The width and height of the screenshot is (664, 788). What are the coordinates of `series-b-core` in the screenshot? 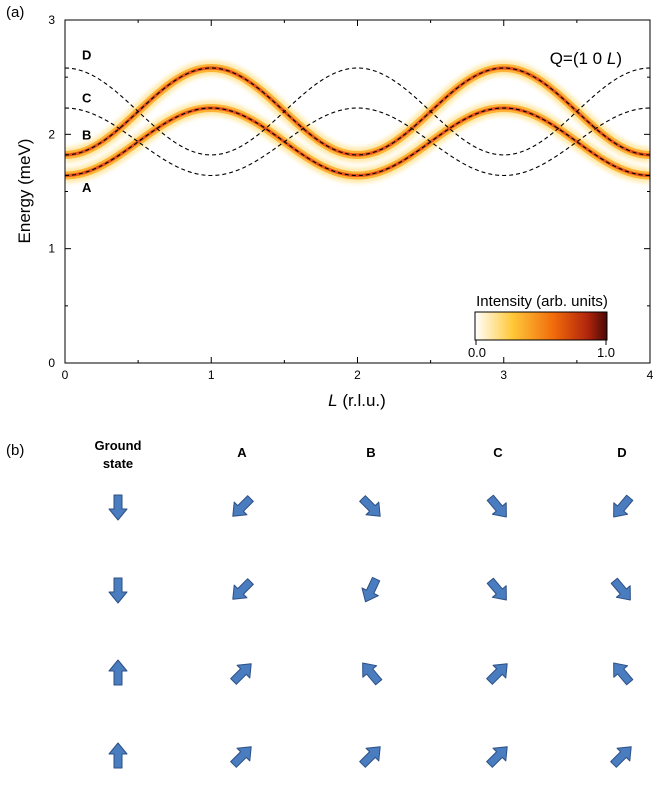 It's located at (357, 142).